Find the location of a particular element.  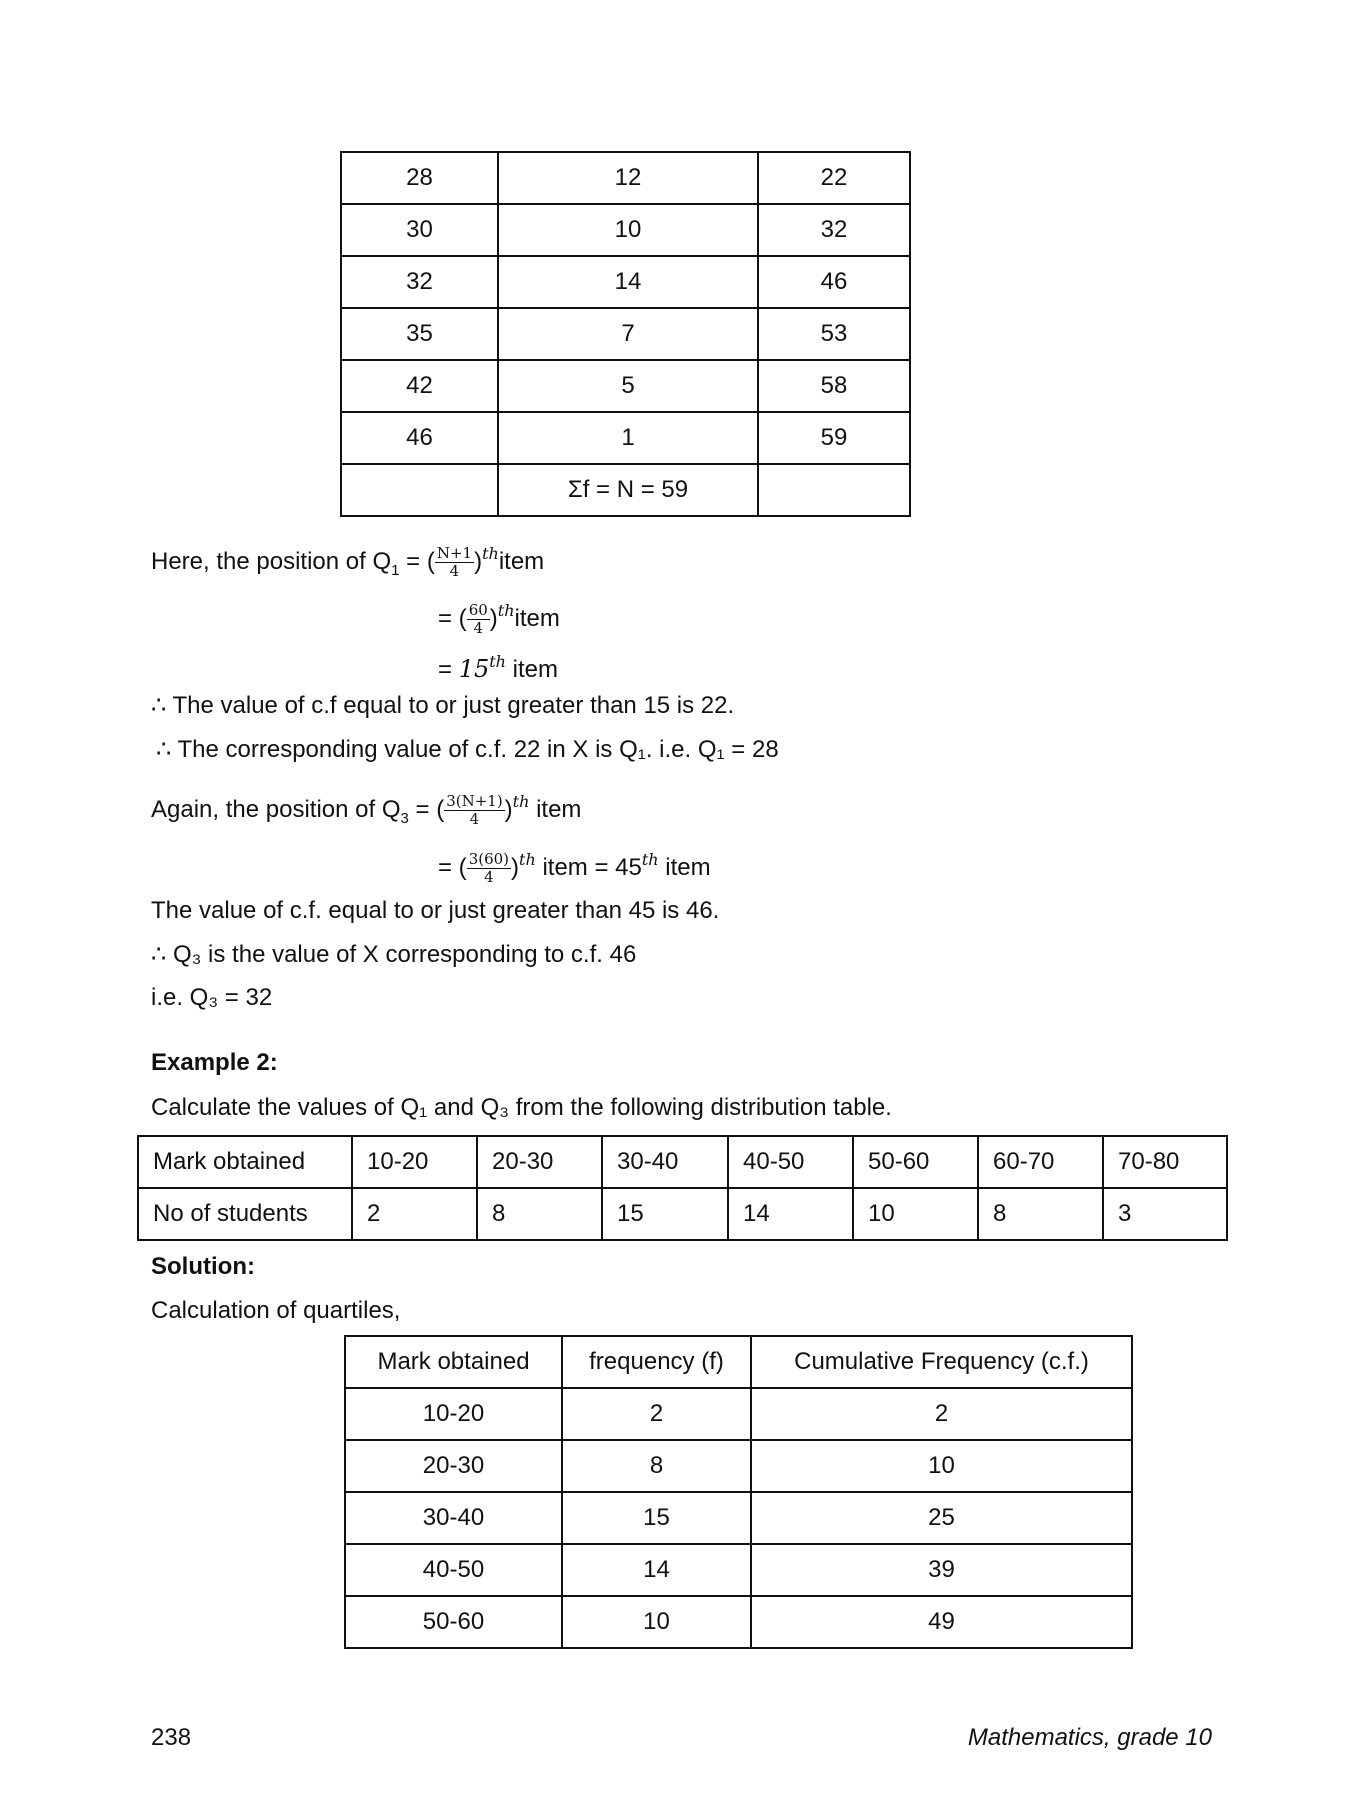

table-cell: 30 is located at coordinates (419, 230).